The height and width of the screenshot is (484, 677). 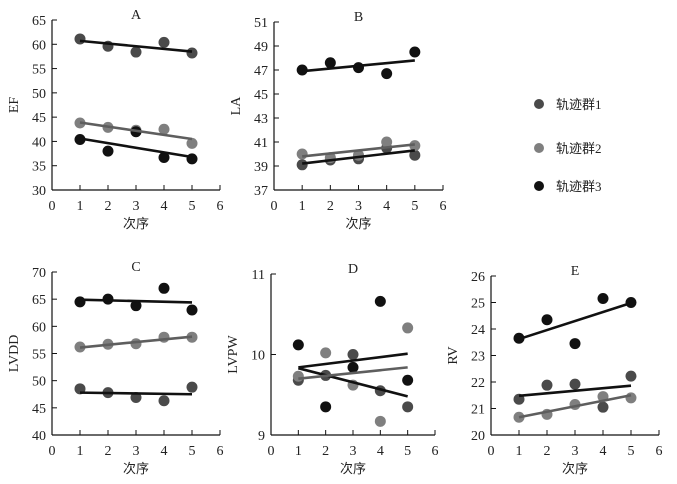 I want to click on y-axis-label: LA, so click(x=236, y=106).